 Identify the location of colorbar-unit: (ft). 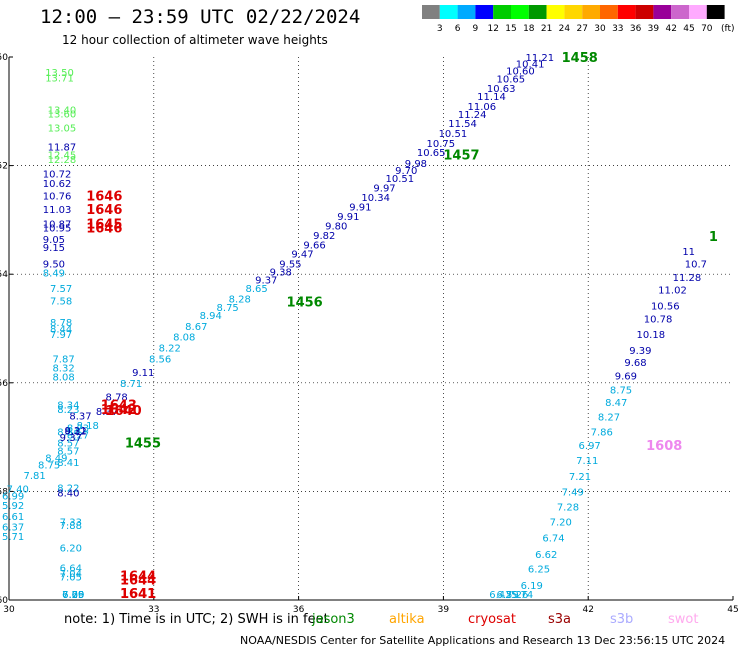
(728, 29).